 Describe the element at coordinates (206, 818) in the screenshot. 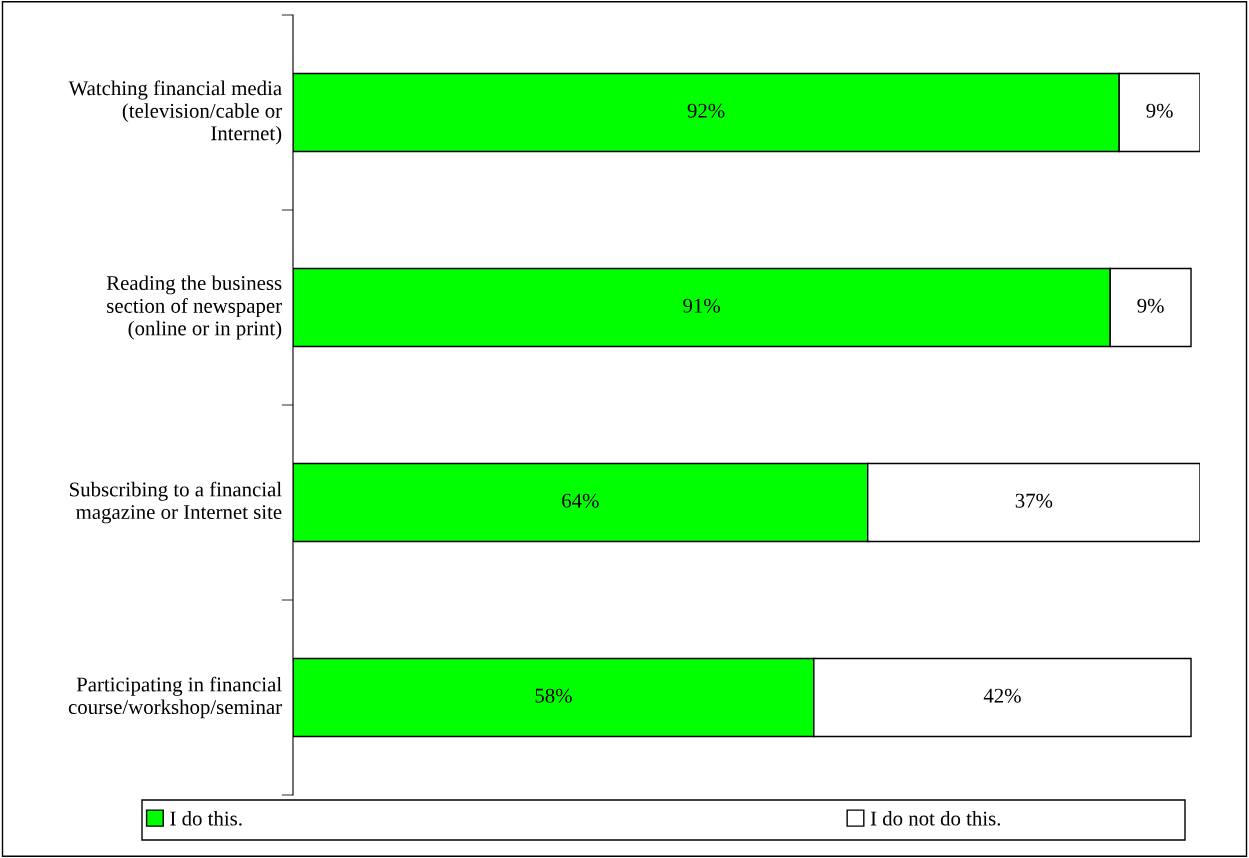

I see `legend-label: I do this.` at that location.